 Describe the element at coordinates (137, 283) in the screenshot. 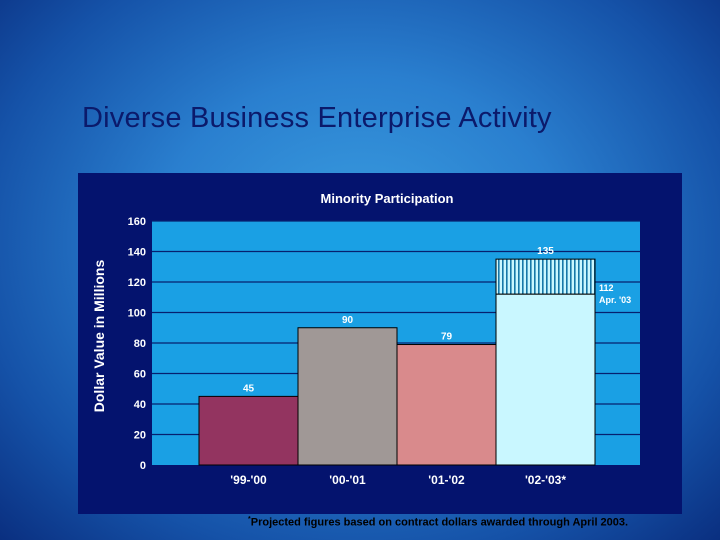

I see `y-tick-label: 120` at that location.